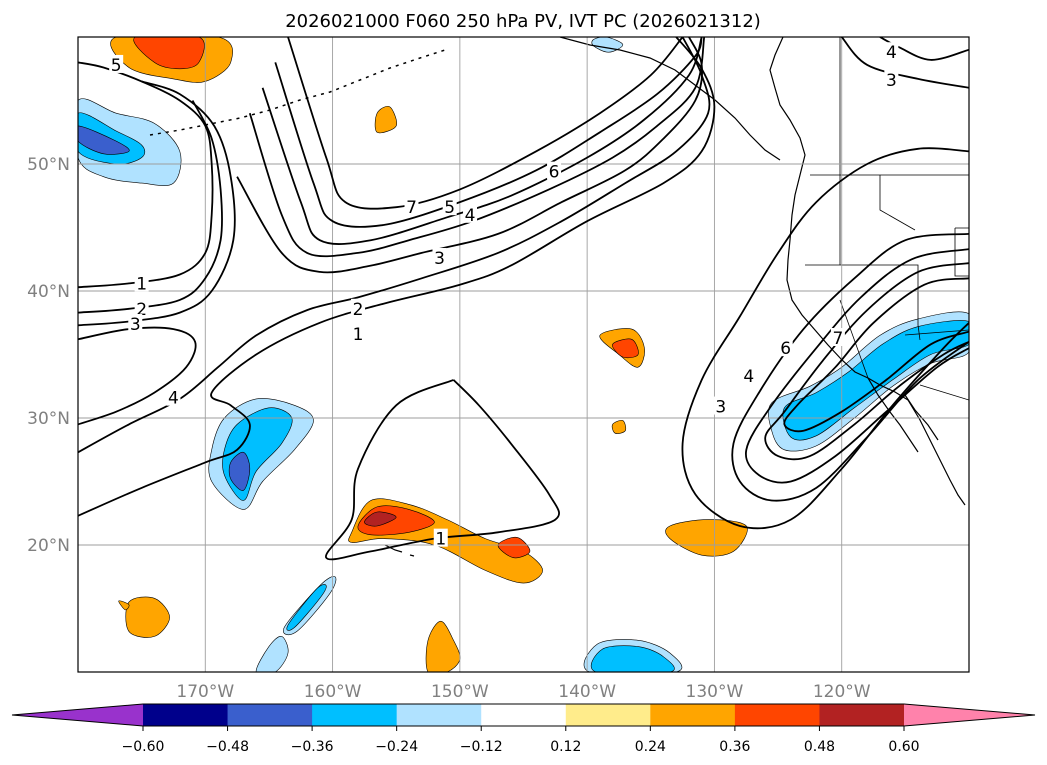 The width and height of the screenshot is (1047, 765). Describe the element at coordinates (887, 219) in the screenshot. I see `state-borders` at that location.